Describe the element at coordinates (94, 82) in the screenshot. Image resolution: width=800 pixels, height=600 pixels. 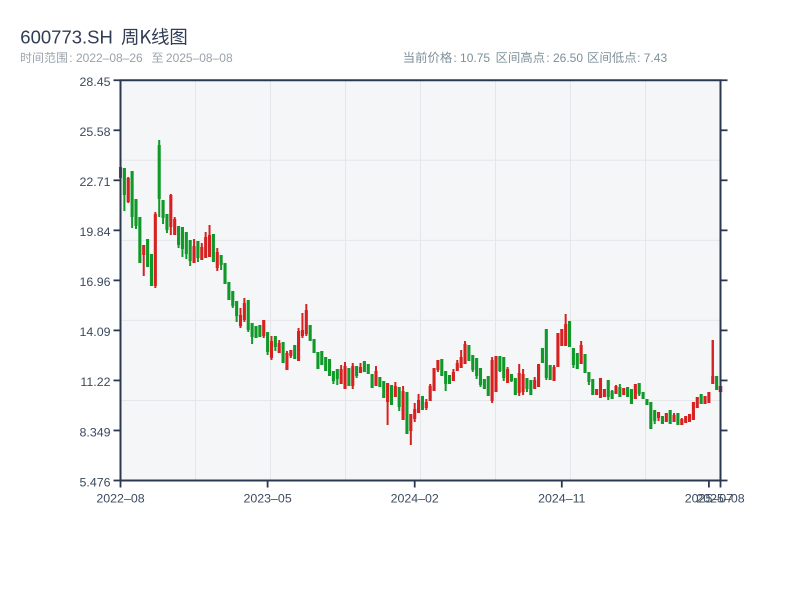
I see `svg-text: 28.45` at that location.